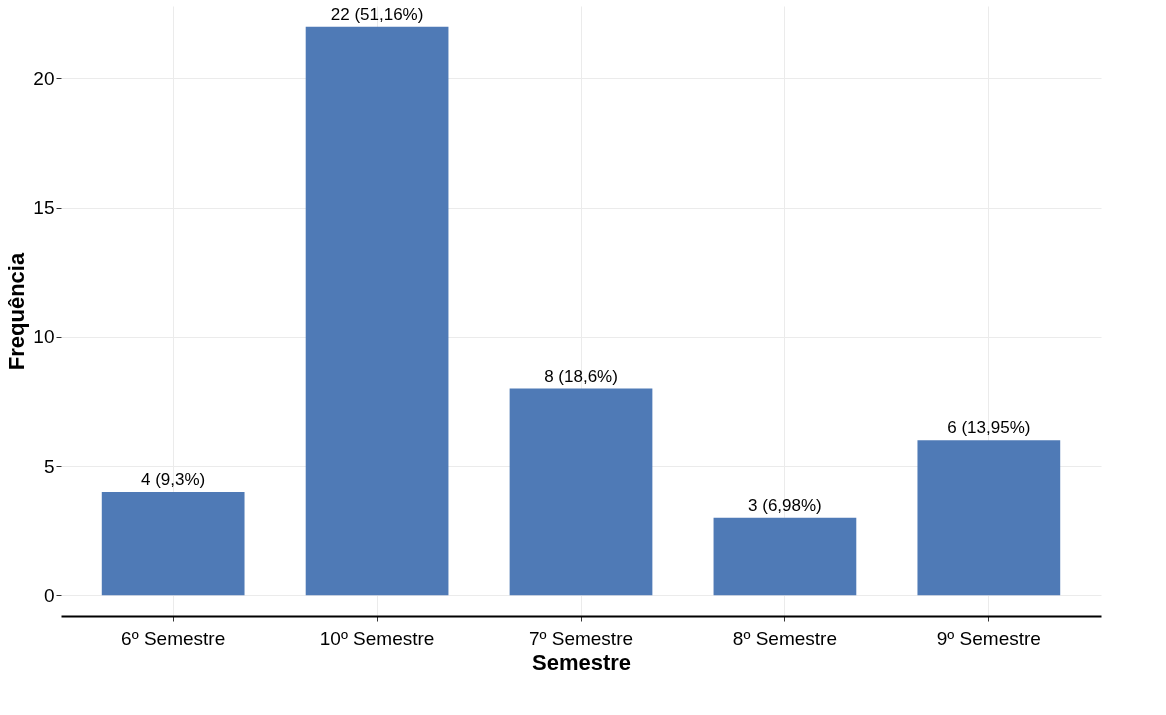 This screenshot has height=715, width=1166. Describe the element at coordinates (17, 311) in the screenshot. I see `y-axis-title: Frequência` at that location.